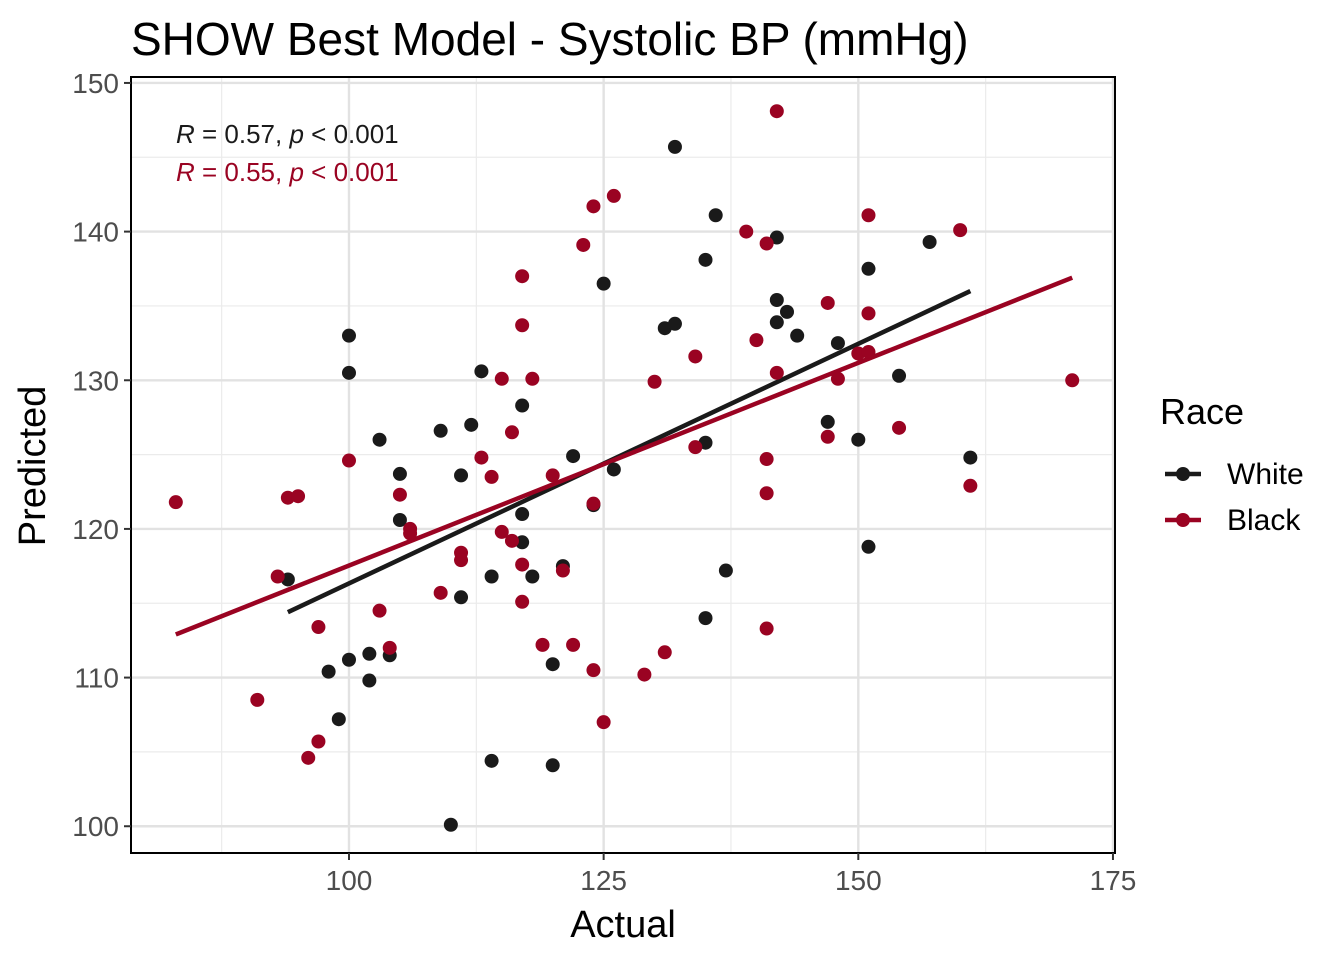 The width and height of the screenshot is (1344, 965). Describe the element at coordinates (349, 880) in the screenshot. I see `x-tick-label: 100` at that location.